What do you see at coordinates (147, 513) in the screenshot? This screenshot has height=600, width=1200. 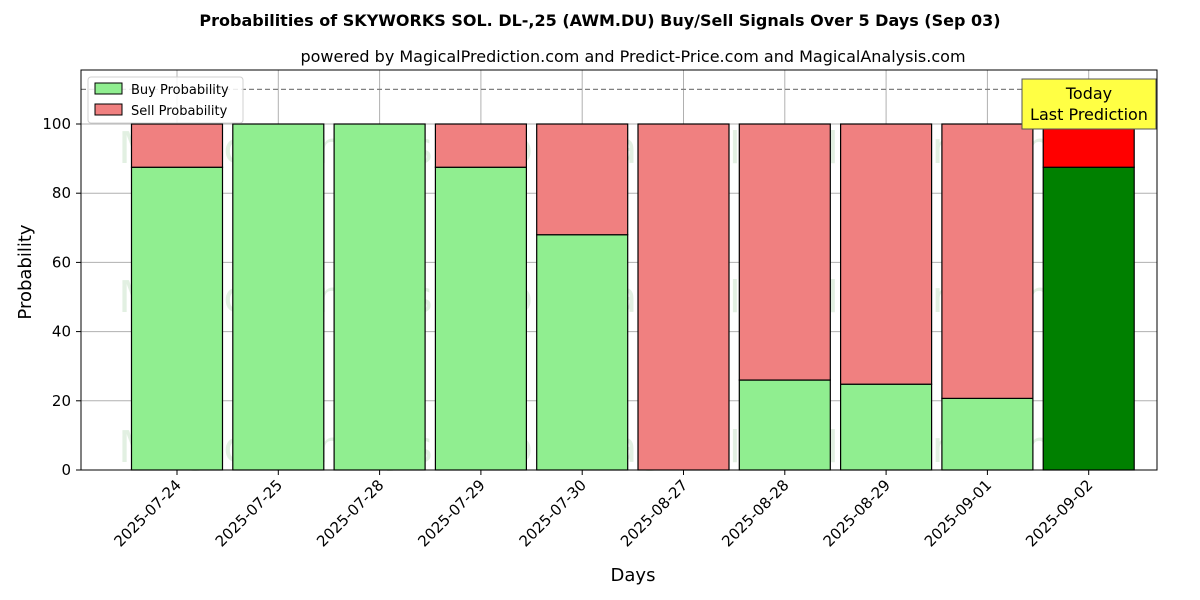 I see `x-tick-label: 2025-07-24` at bounding box center [147, 513].